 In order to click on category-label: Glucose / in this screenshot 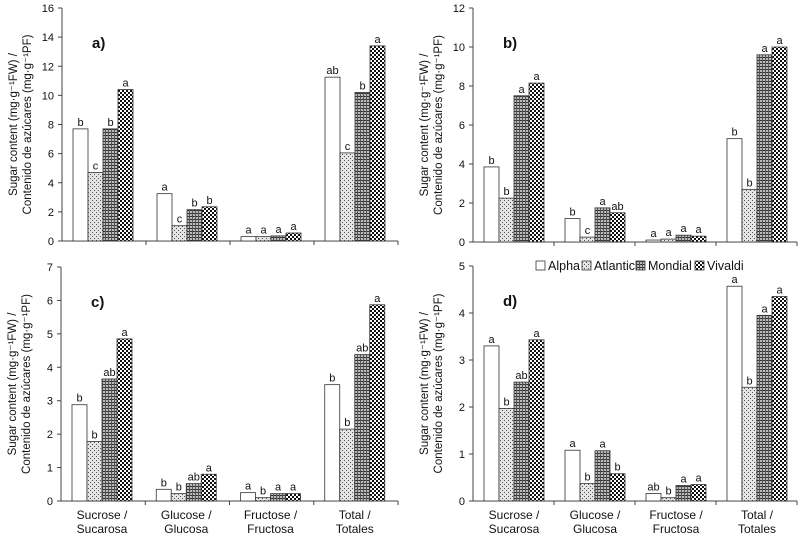, I will do `click(186, 515)`.